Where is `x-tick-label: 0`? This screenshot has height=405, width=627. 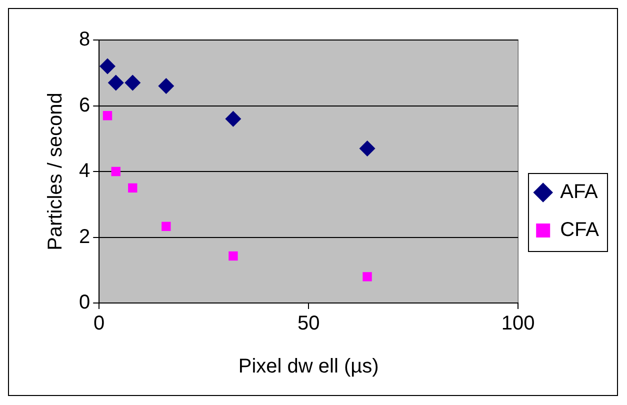
x-tick-label: 0 is located at coordinates (99, 323).